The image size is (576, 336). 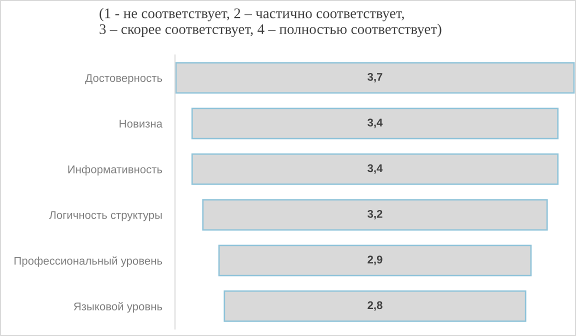 I want to click on category-label: Информативность, so click(x=115, y=170).